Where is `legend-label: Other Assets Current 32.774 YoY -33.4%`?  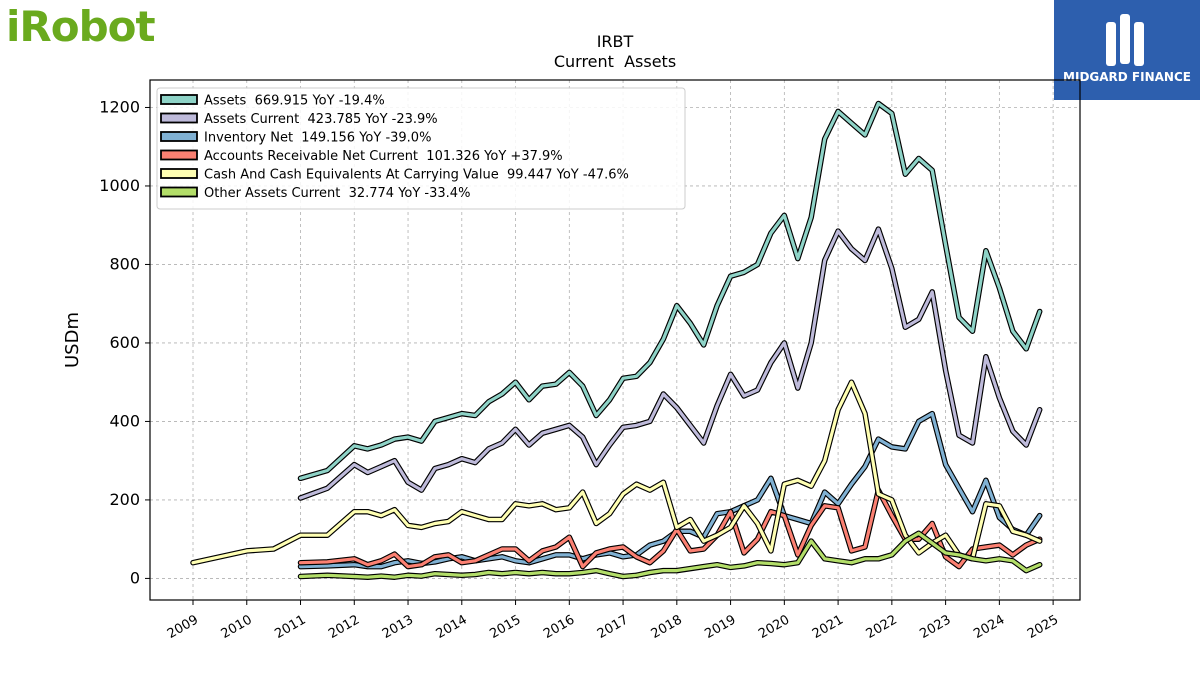 legend-label: Other Assets Current 32.774 YoY -33.4% is located at coordinates (337, 193).